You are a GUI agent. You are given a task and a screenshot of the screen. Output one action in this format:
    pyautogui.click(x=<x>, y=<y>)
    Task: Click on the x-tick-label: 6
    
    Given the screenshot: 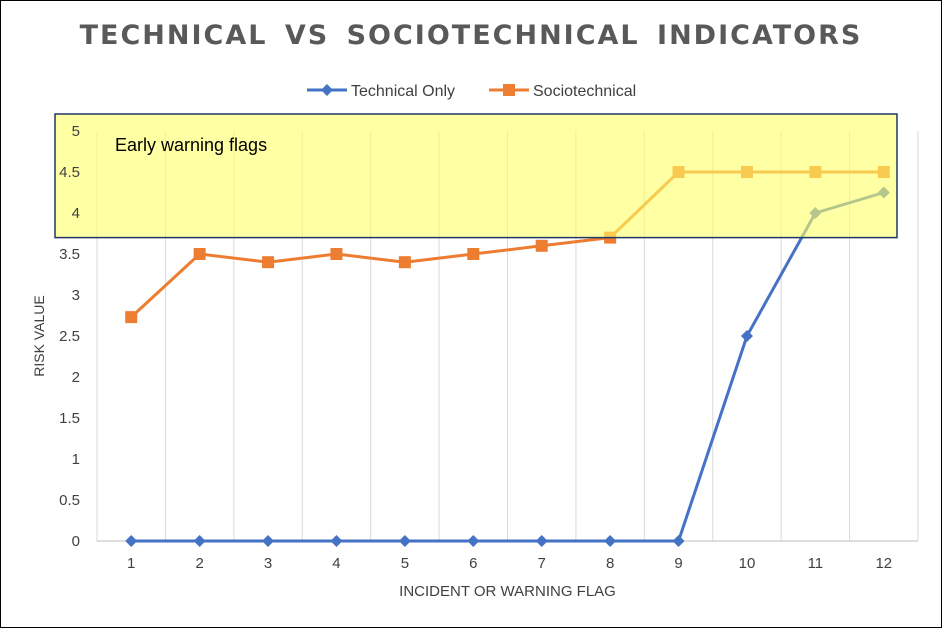 What is the action you would take?
    pyautogui.click(x=473, y=563)
    